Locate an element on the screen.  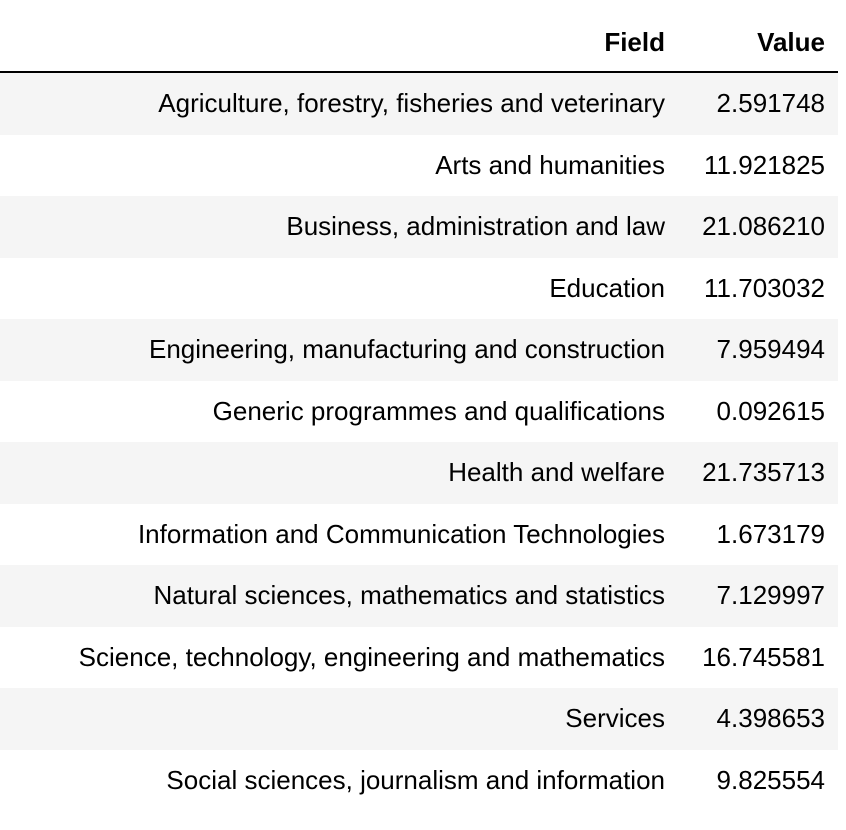
column-header-field: Field is located at coordinates (634, 42).